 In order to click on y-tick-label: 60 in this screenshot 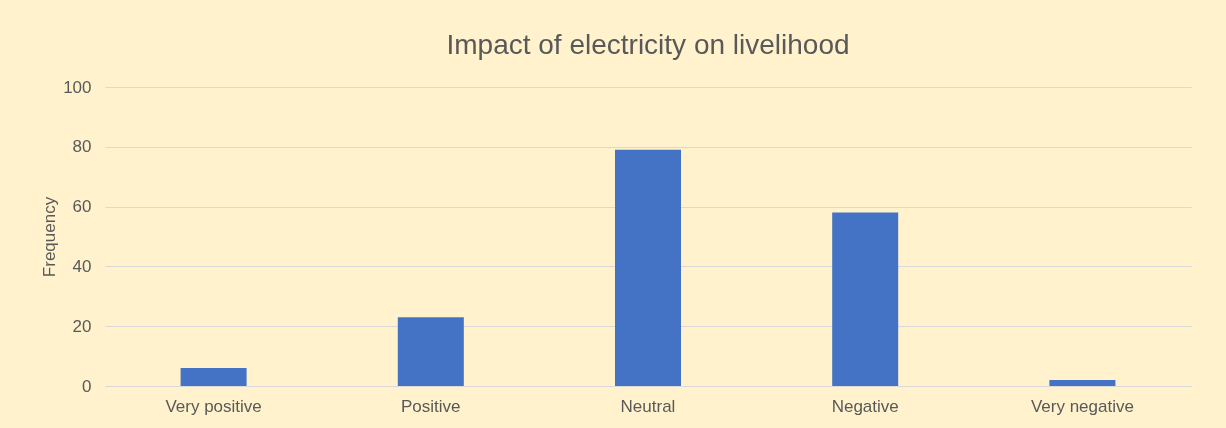, I will do `click(82, 207)`.